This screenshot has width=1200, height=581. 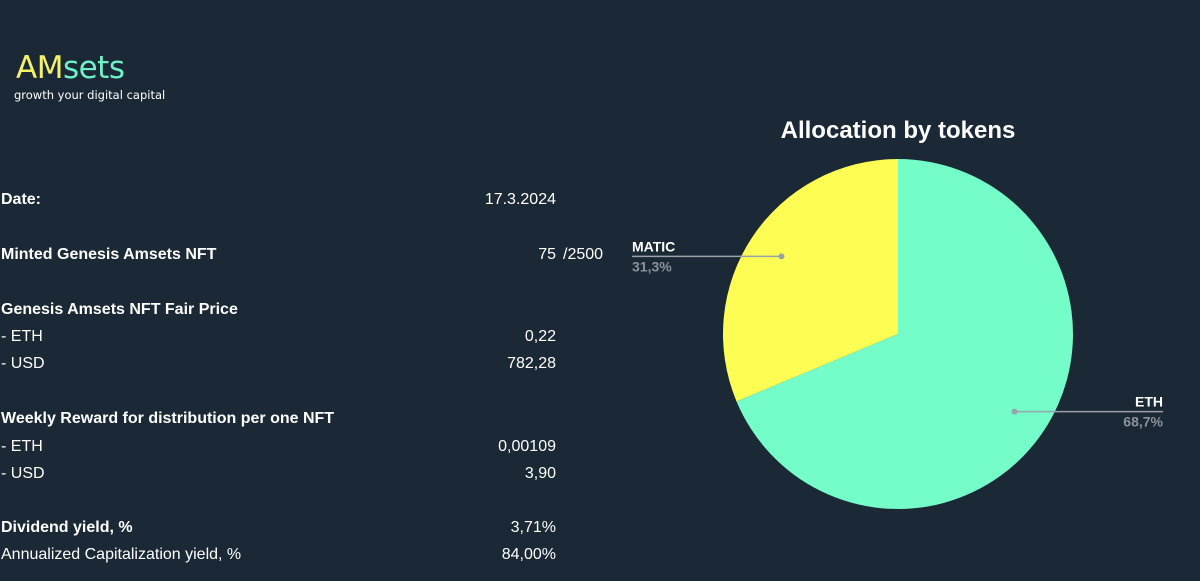 I want to click on logo-wordmark: AMsets, so click(x=70, y=68).